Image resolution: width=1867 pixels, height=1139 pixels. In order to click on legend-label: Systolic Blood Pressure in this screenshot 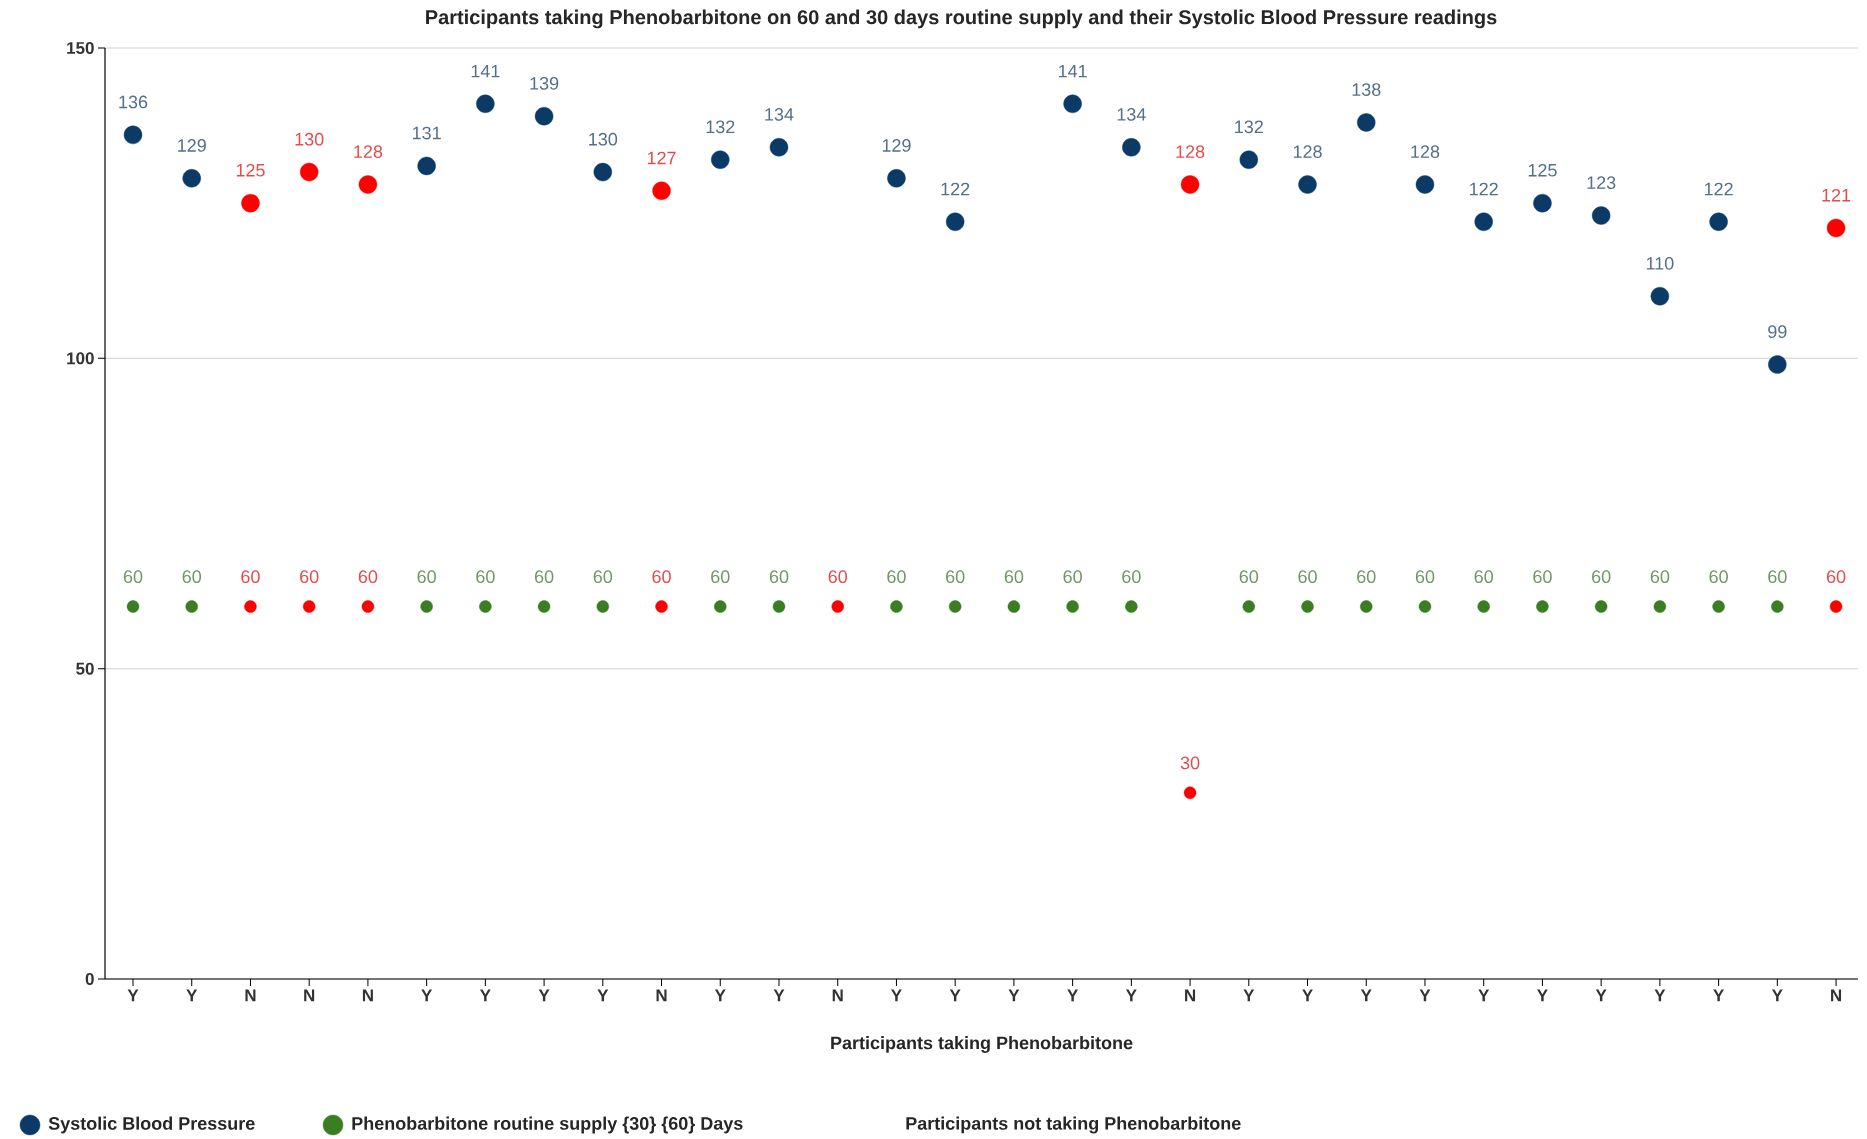, I will do `click(151, 1125)`.